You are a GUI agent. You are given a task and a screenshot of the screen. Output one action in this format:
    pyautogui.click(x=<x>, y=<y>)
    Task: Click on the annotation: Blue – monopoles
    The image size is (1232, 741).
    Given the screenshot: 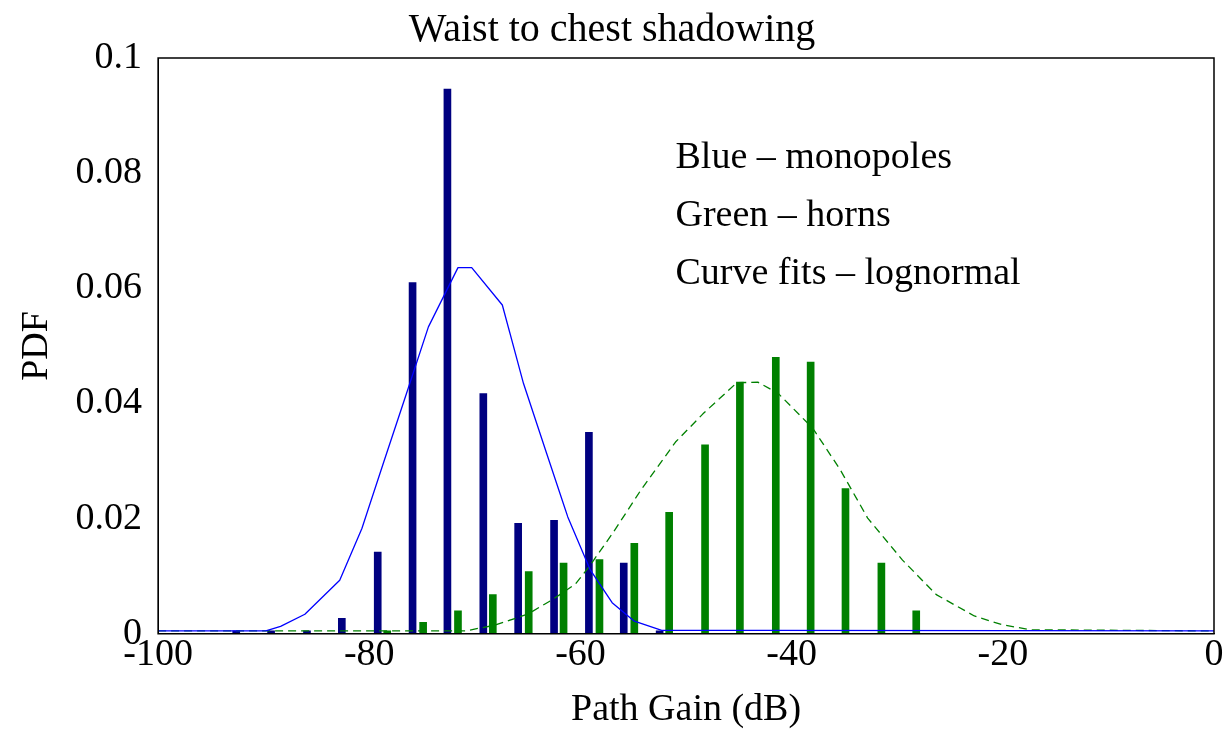 What is the action you would take?
    pyautogui.click(x=814, y=154)
    